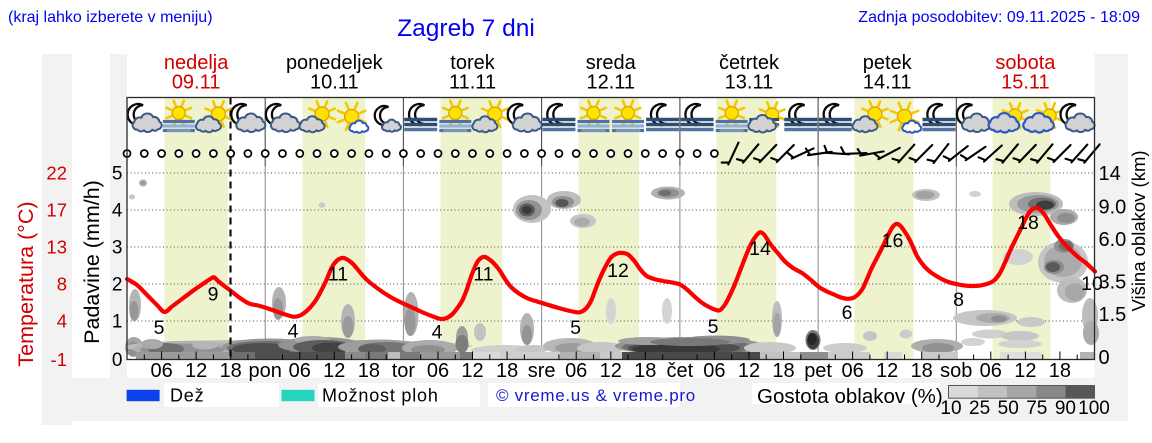 The image size is (1152, 443). Describe the element at coordinates (334, 83) in the screenshot. I see `svg-text: 10.11` at that location.